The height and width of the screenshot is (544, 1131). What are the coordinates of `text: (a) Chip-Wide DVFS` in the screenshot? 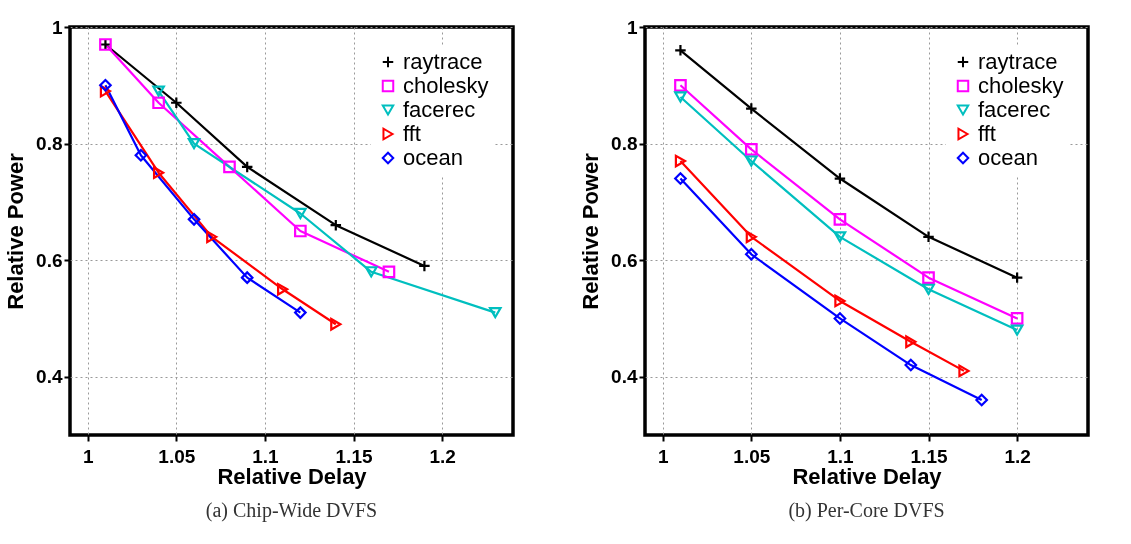 It's located at (291, 510).